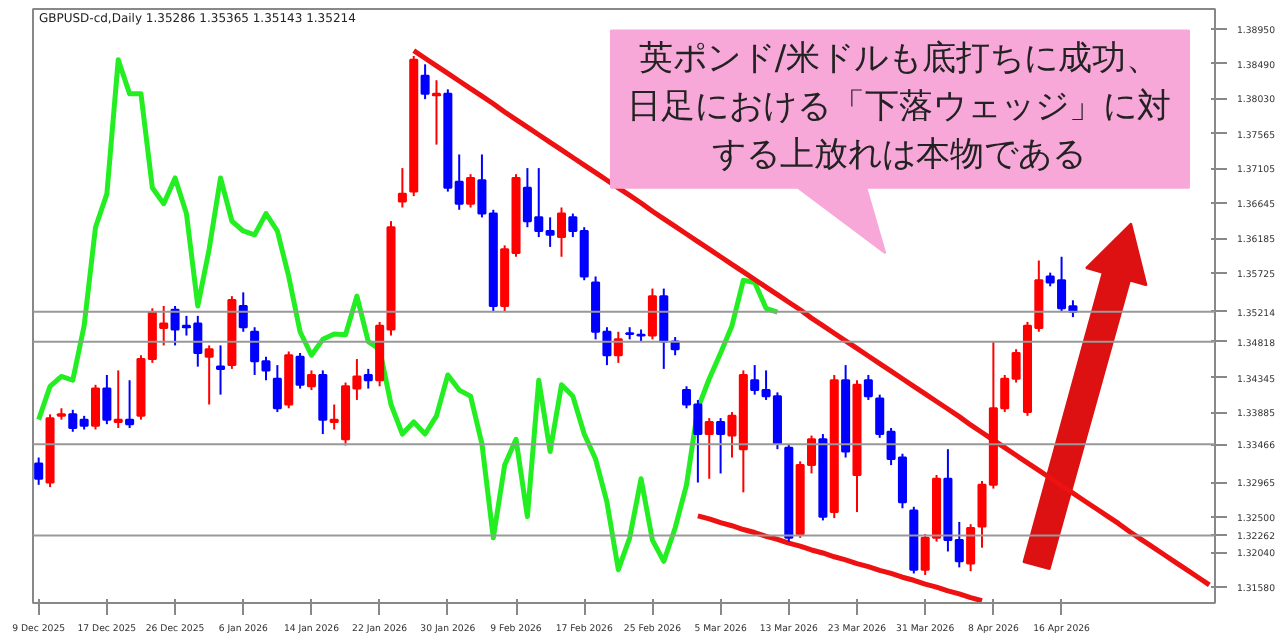  What do you see at coordinates (840, 558) in the screenshot?
I see `line-series` at bounding box center [840, 558].